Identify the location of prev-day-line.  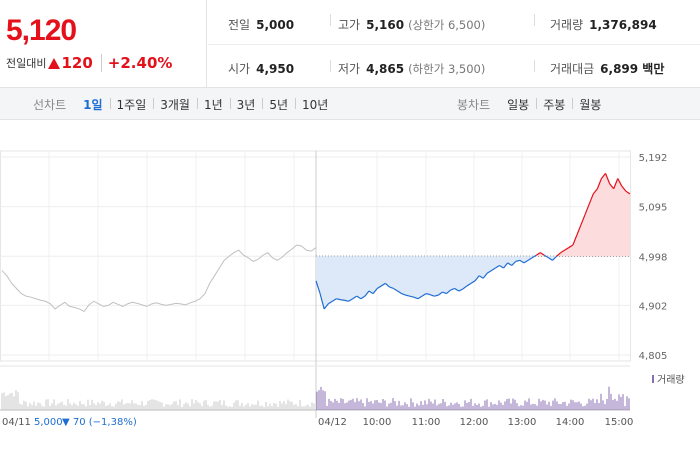
(159, 278).